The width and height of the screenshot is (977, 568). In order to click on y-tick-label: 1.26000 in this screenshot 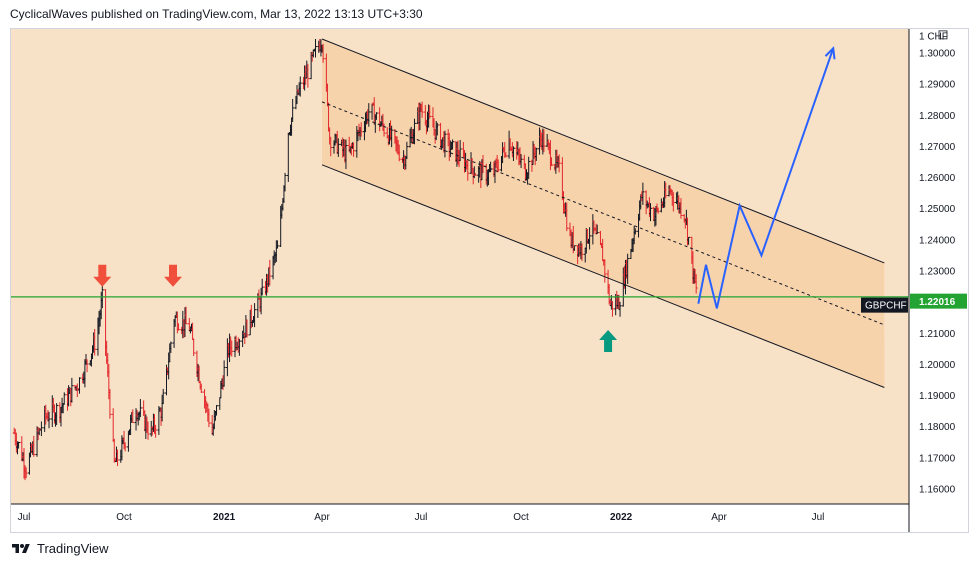, I will do `click(937, 178)`.